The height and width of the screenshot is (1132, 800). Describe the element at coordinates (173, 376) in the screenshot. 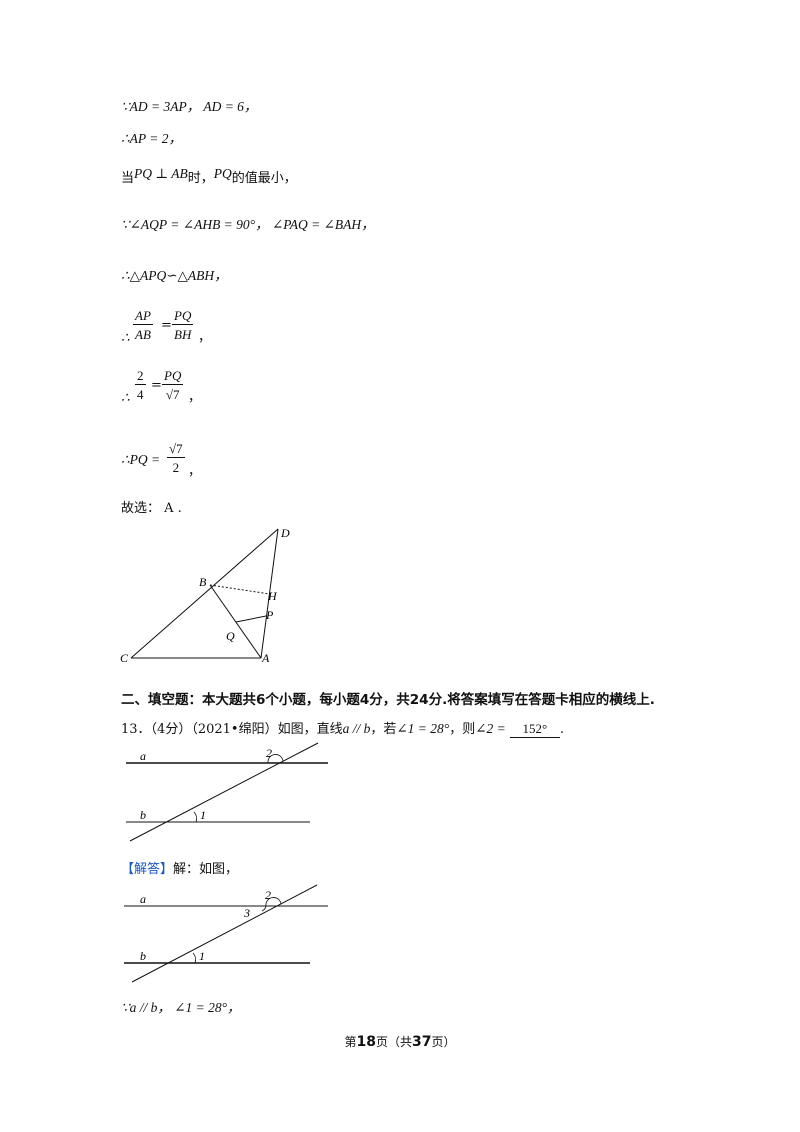

I see `fraction-pq-sqrt7-numerator: PQ` at that location.